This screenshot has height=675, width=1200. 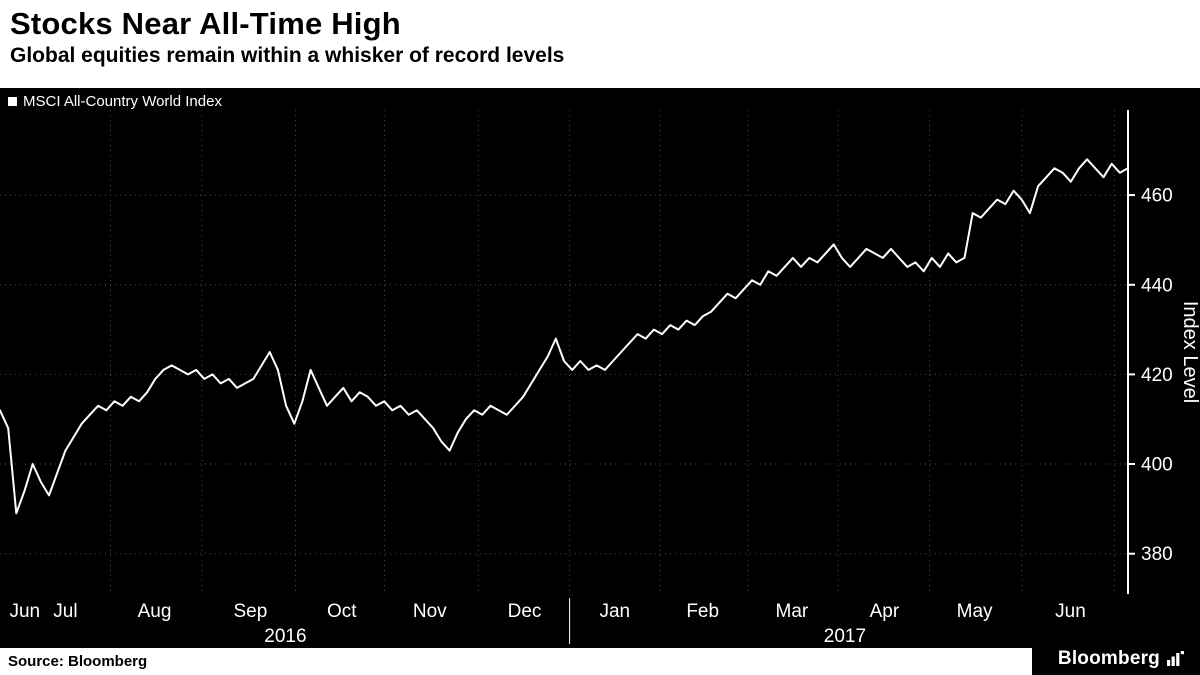 I want to click on svg-text: 440, so click(x=1157, y=285).